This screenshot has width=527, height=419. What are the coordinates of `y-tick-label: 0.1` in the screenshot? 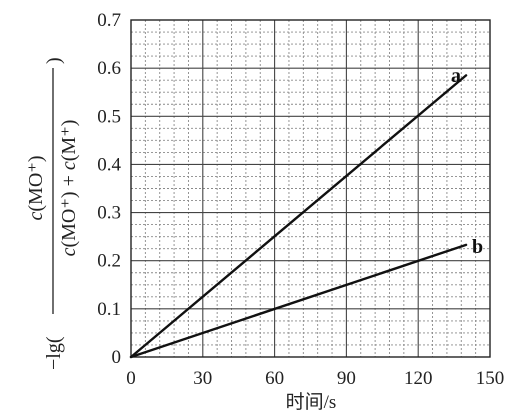 It's located at (109, 309).